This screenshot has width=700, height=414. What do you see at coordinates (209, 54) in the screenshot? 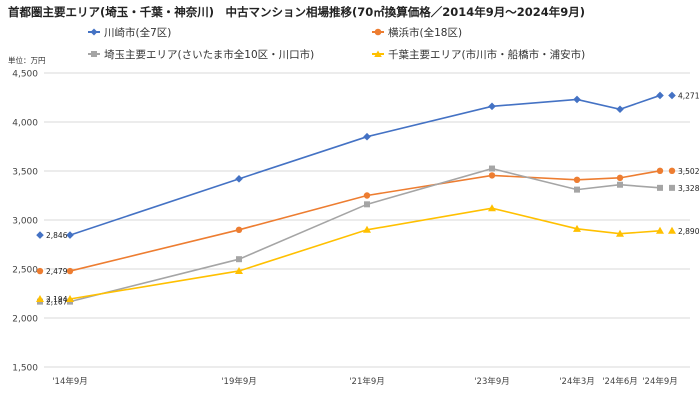
I see `legend-label-saitama: 埼玉主要エリア(さいたま市全10区・川口市)` at bounding box center [209, 54].